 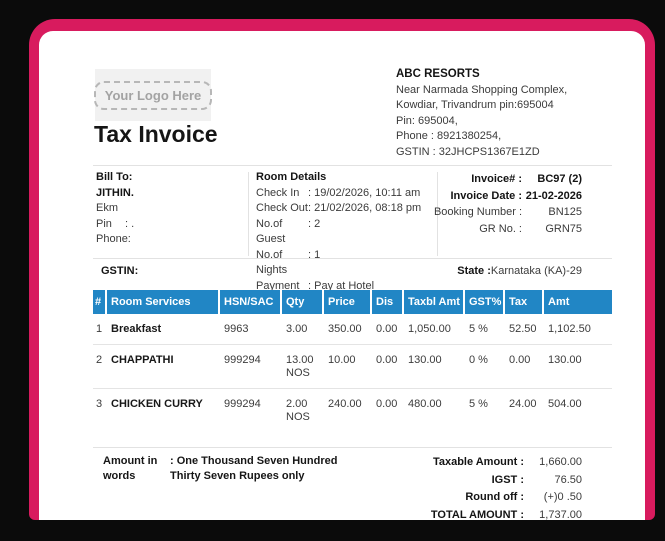 What do you see at coordinates (485, 302) in the screenshot?
I see `col-header-gst: GST%` at bounding box center [485, 302].